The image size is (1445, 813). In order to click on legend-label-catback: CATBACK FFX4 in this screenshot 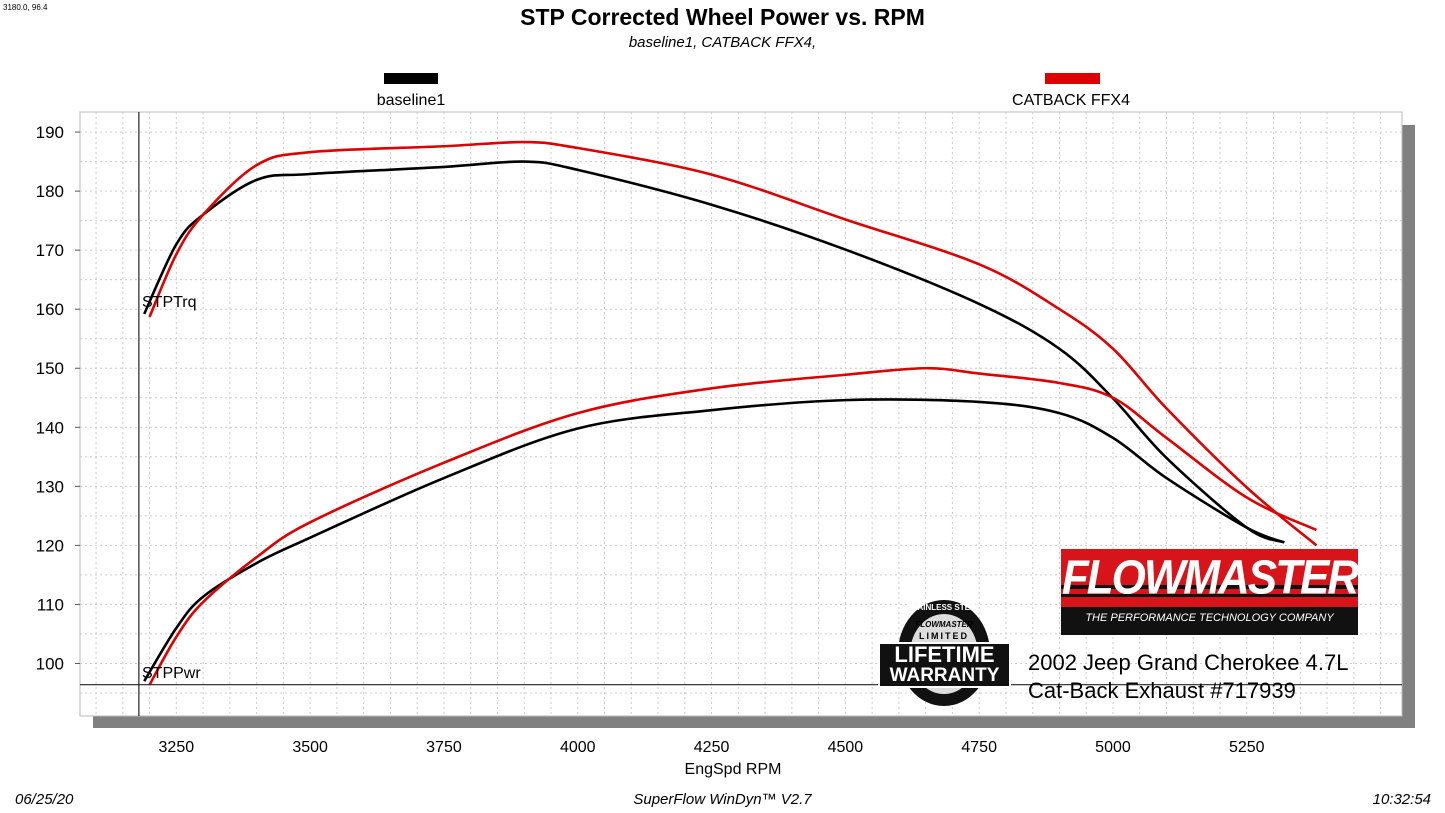, I will do `click(1071, 100)`.